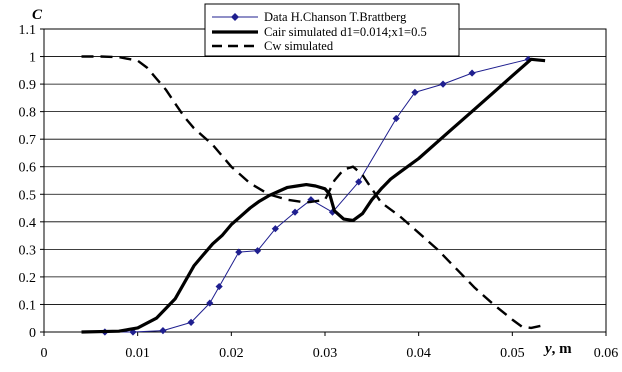 The image size is (622, 372). I want to click on legend-label-data: Data H.Chanson T.Brattberg, so click(335, 17).